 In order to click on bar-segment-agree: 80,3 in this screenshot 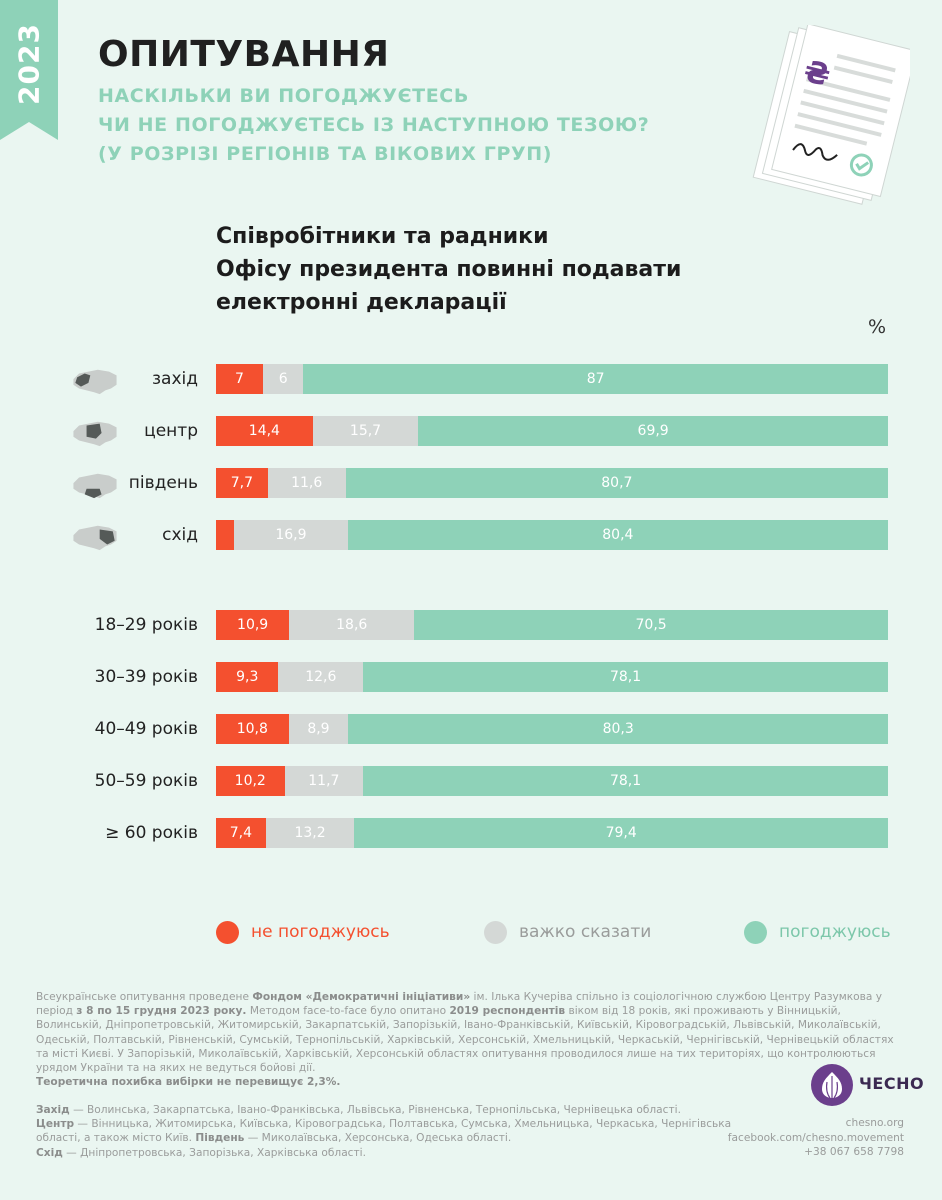, I will do `click(618, 729)`.